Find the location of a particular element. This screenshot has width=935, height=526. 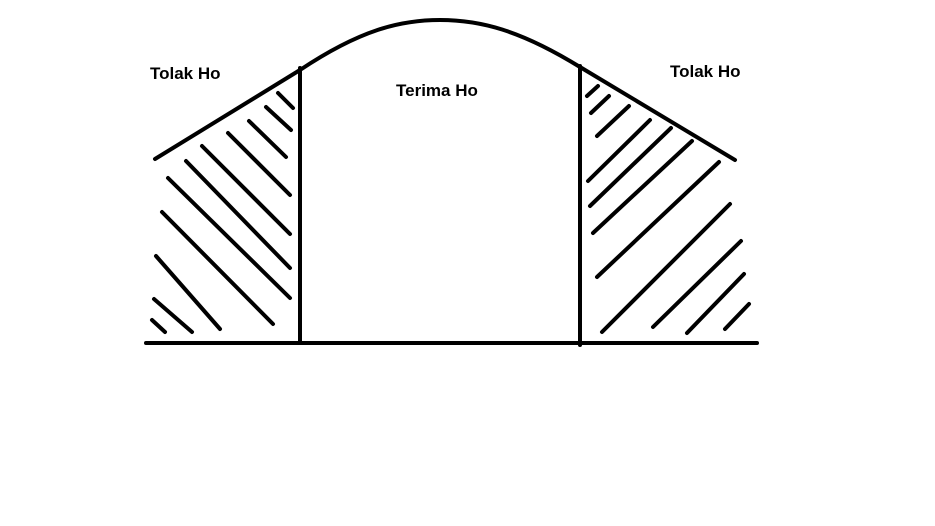

left-rejection-hatching is located at coordinates (222, 212).